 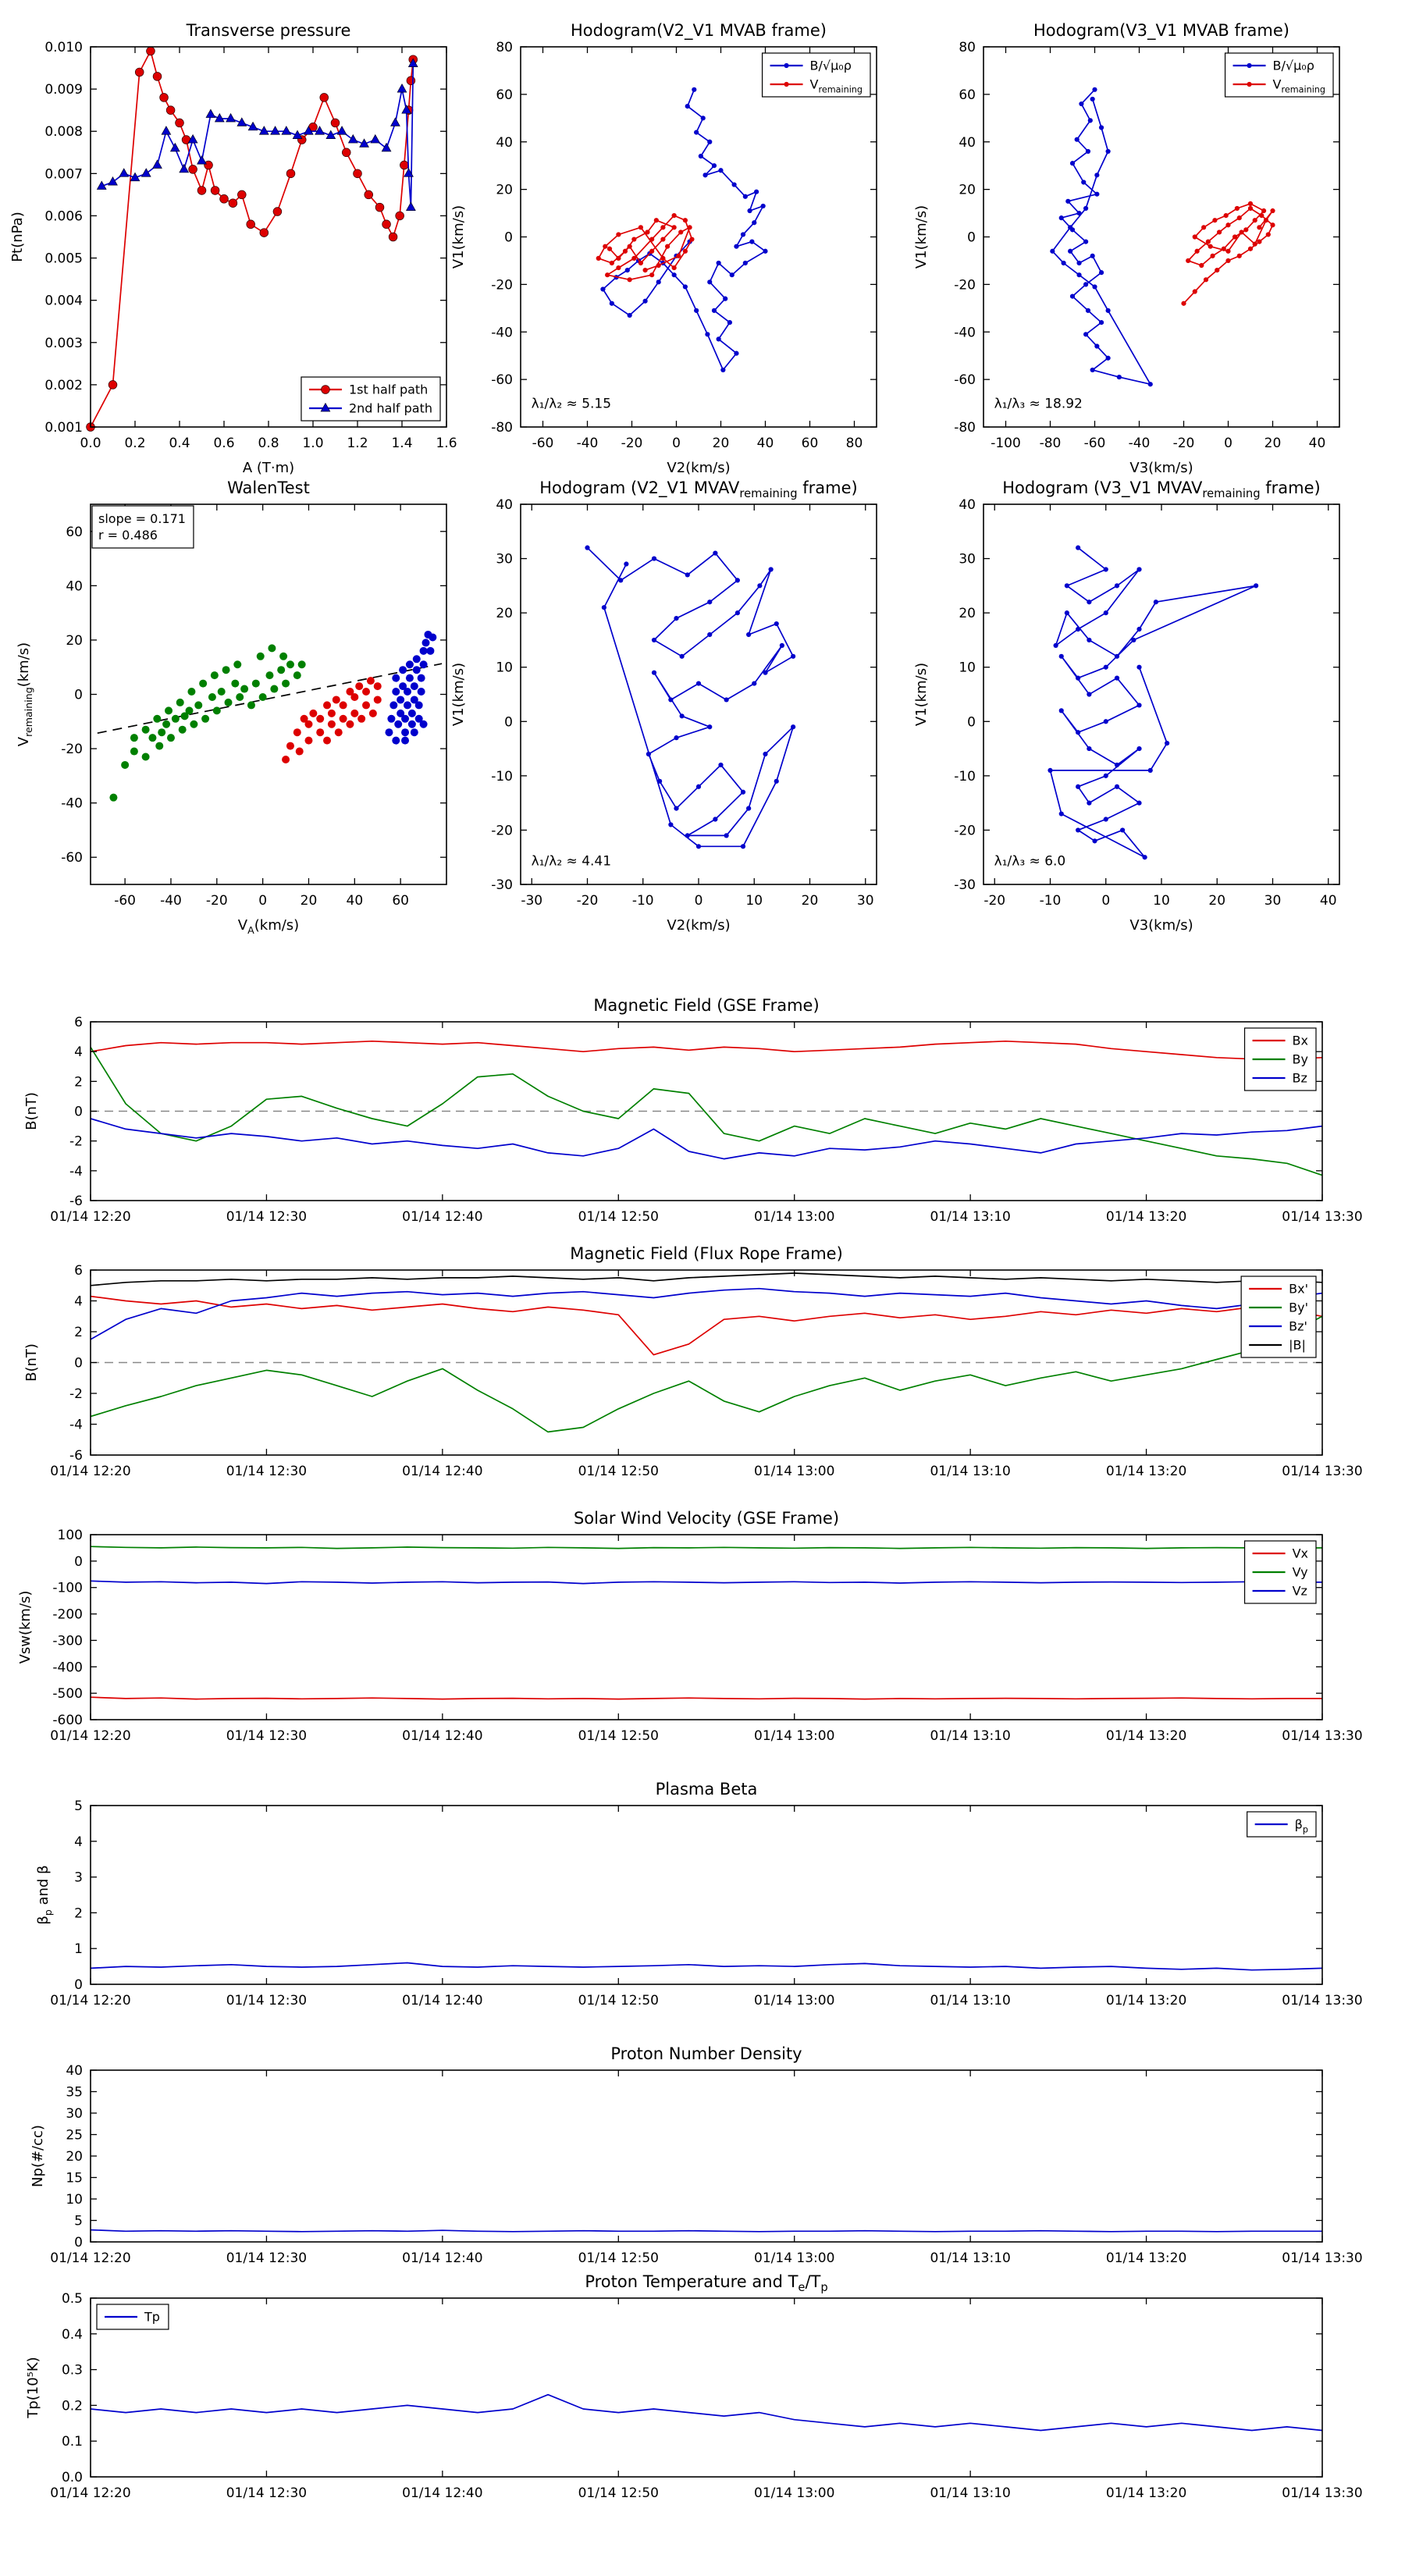 What do you see at coordinates (707, 1313) in the screenshot?
I see `series-bz` at bounding box center [707, 1313].